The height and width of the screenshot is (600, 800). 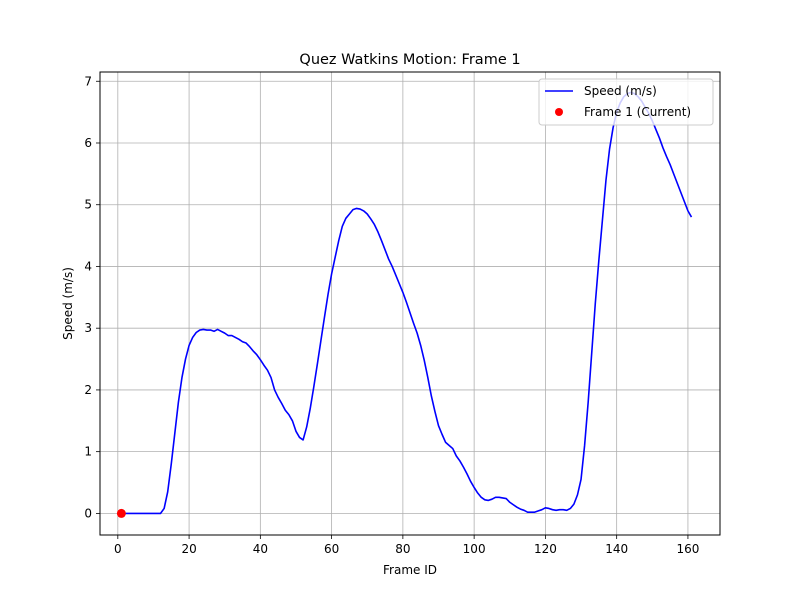 I want to click on y-tick-label: 4, so click(x=88, y=266).